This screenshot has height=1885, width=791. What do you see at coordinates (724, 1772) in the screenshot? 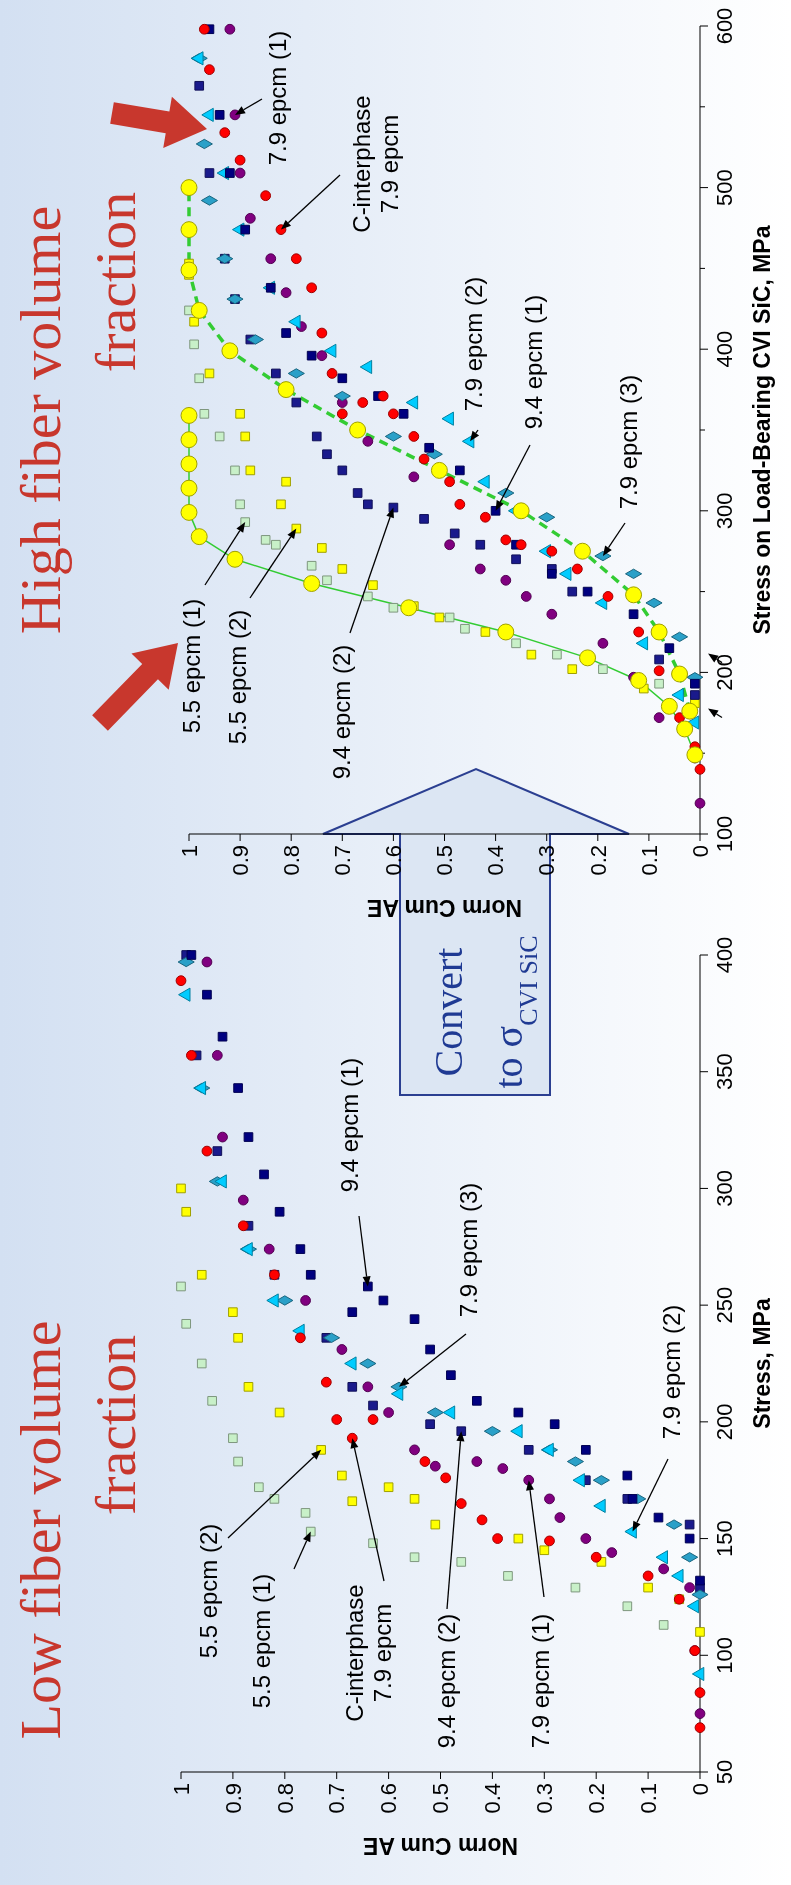
I see `y-tick-label: 50` at bounding box center [724, 1772].